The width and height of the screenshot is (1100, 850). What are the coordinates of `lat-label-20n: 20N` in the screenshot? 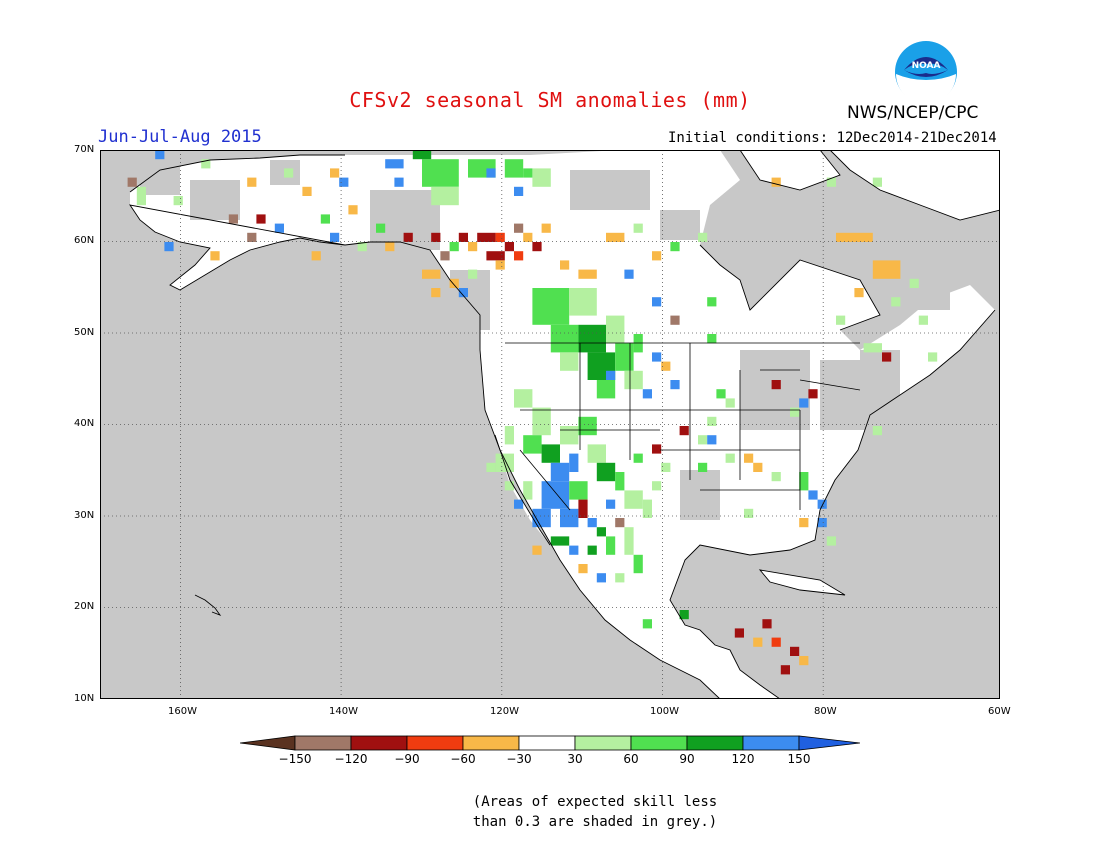 It's located at (84, 606).